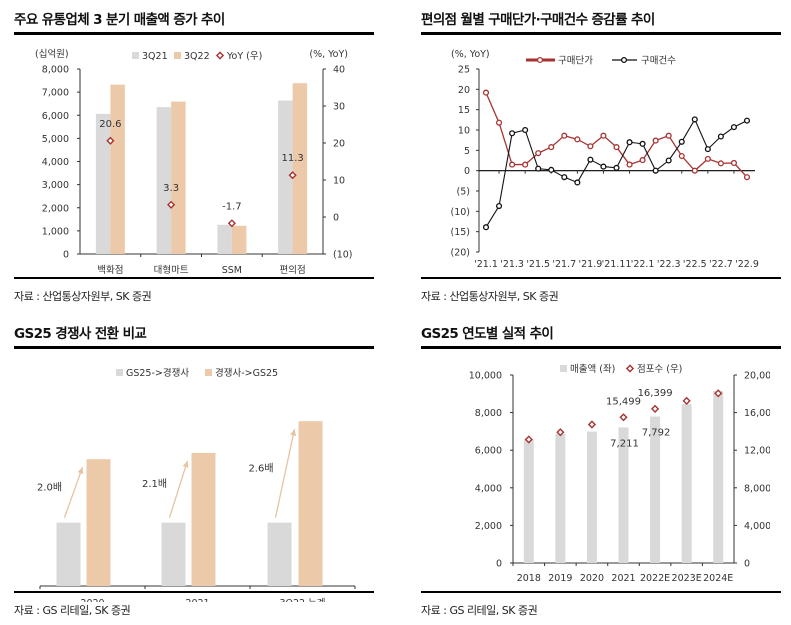 Image resolution: width=791 pixels, height=625 pixels. What do you see at coordinates (560, 578) in the screenshot?
I see `x-tick-label: 2019` at bounding box center [560, 578].